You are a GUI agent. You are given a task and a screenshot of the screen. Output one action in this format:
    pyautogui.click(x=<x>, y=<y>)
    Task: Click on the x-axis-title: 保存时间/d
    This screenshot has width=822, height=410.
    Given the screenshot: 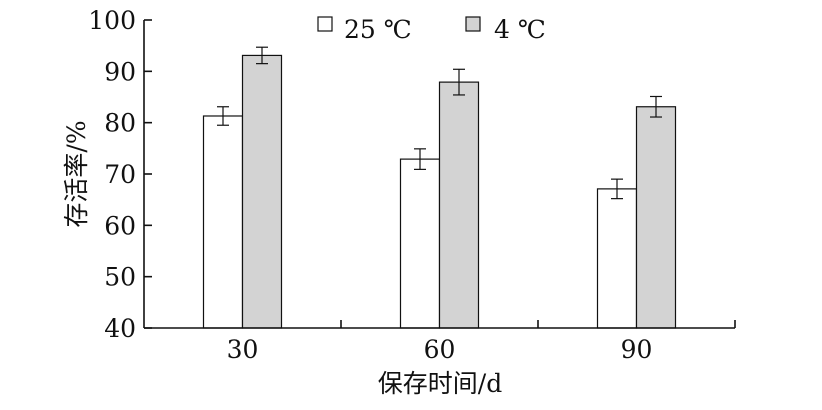 What is the action you would take?
    pyautogui.click(x=440, y=383)
    